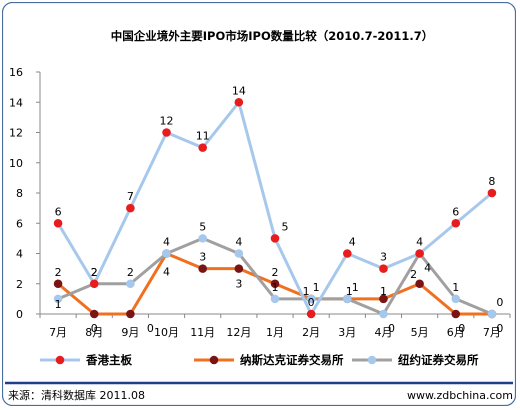 The image size is (520, 410). Describe the element at coordinates (438, 360) in the screenshot. I see `legend-label-2: 纽约证券交易所` at that location.